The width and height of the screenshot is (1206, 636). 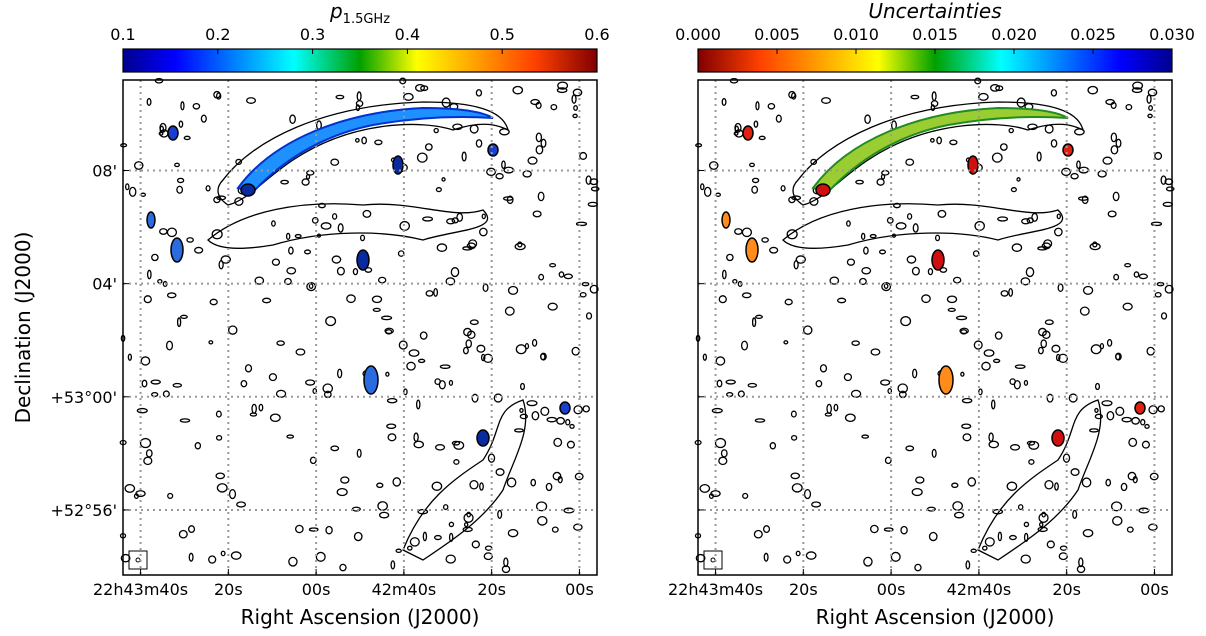 What do you see at coordinates (83, 397) in the screenshot?
I see `y-tick-label: +53°00'` at bounding box center [83, 397].